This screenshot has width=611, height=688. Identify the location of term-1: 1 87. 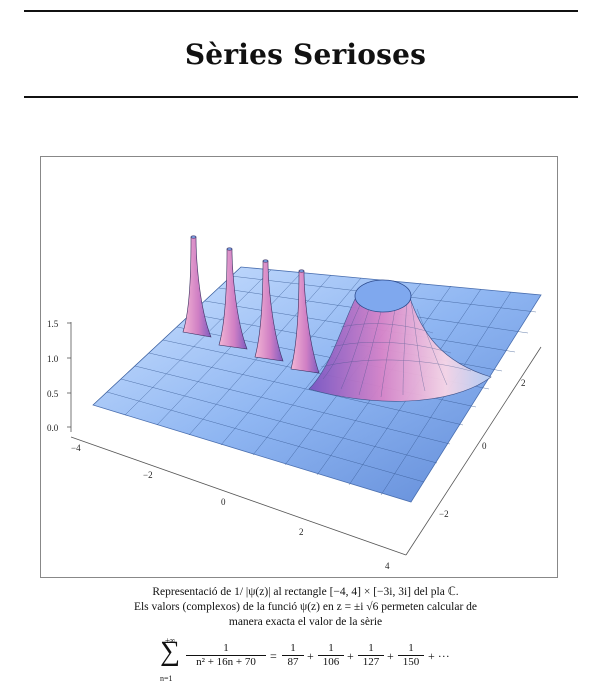
(293, 655).